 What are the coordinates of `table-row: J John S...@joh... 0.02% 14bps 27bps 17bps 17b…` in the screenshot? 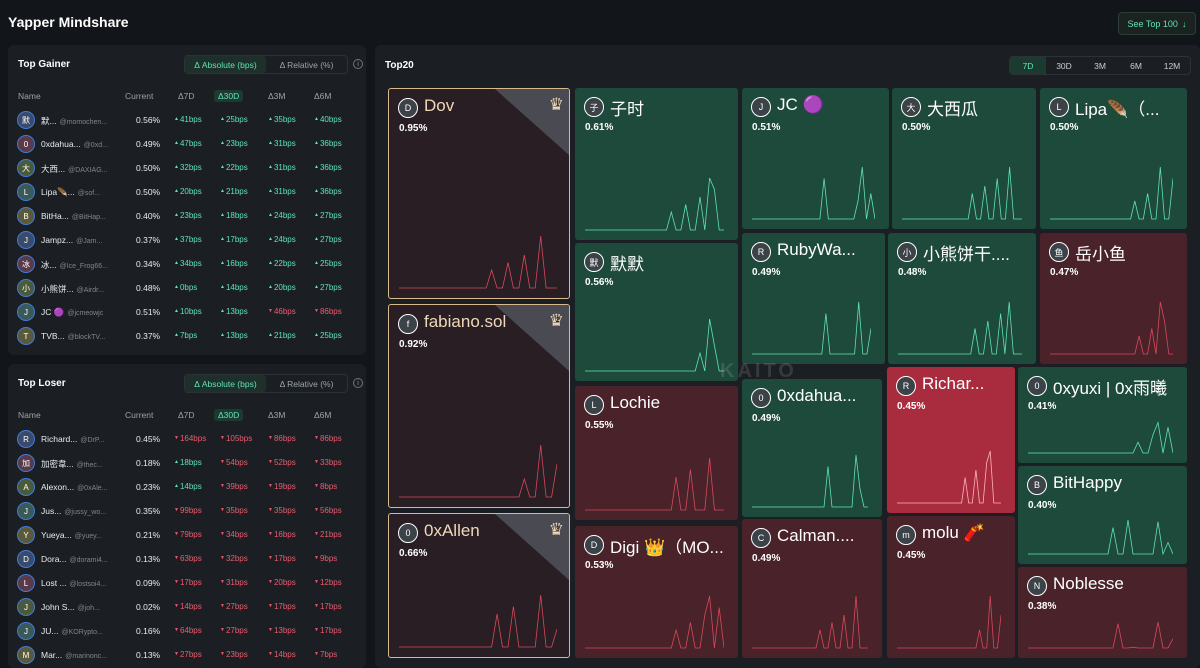 It's located at (187, 607).